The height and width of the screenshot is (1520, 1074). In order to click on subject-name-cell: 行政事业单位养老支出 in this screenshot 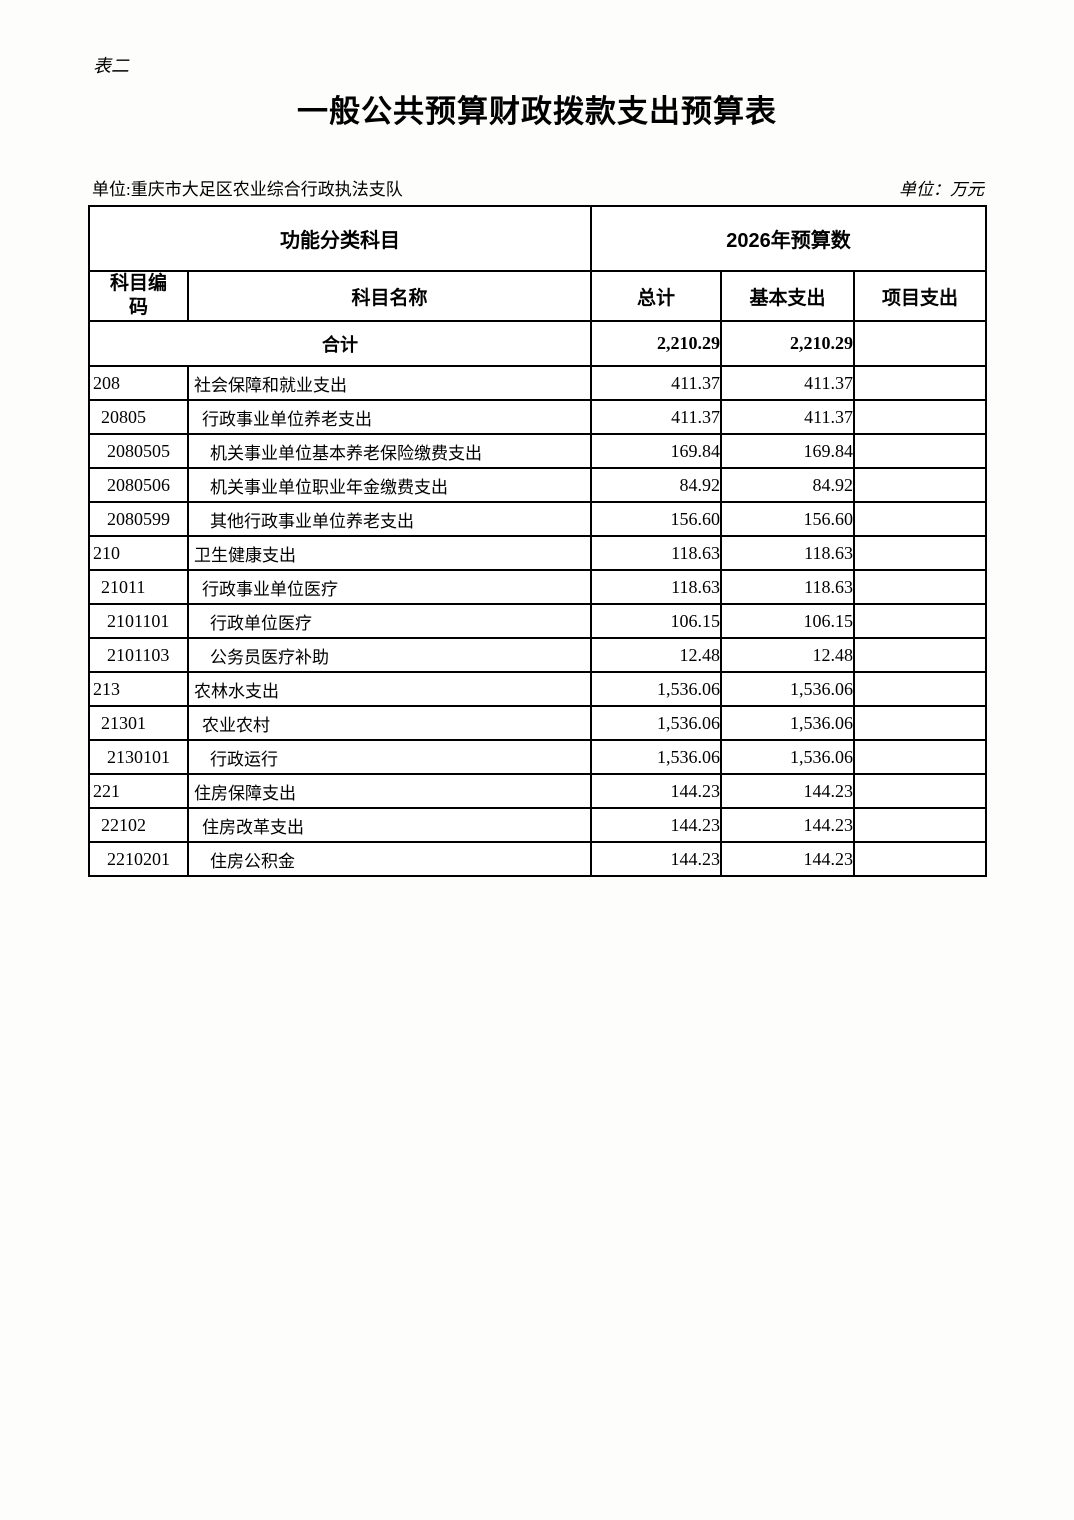, I will do `click(389, 417)`.